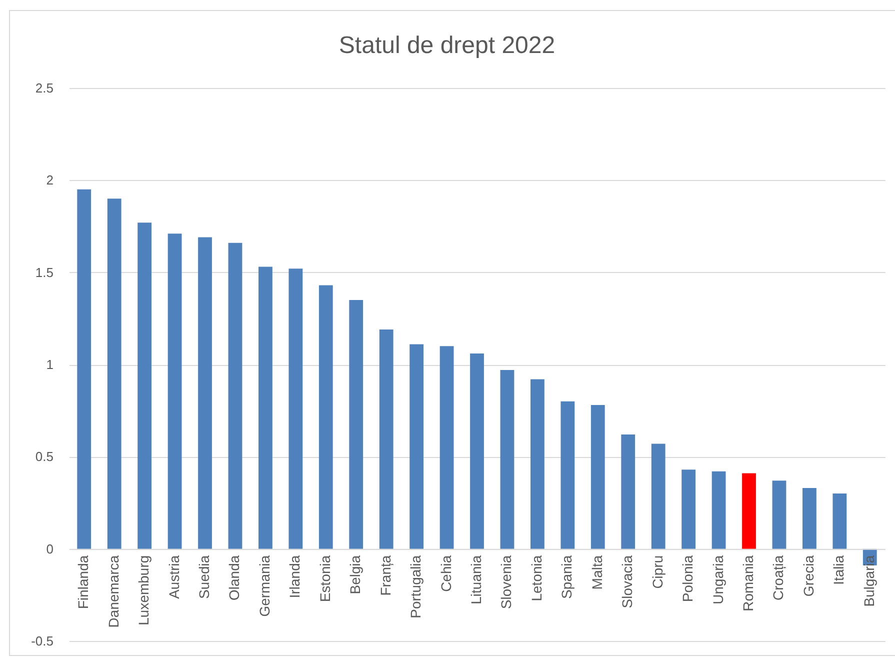 Image resolution: width=895 pixels, height=659 pixels. I want to click on x-tick-label: Franța, so click(385, 575).